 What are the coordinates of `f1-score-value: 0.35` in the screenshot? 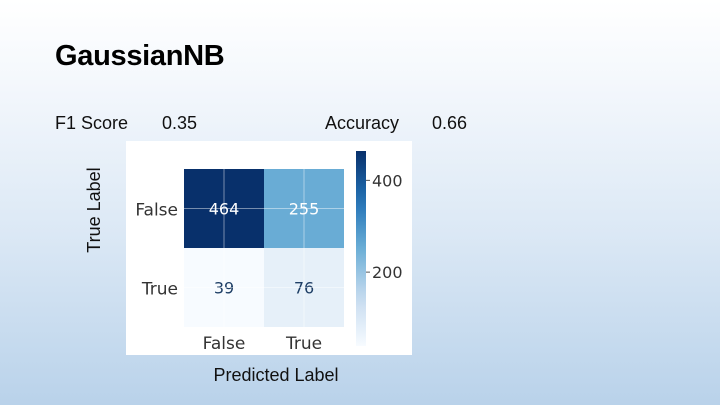 It's located at (180, 123).